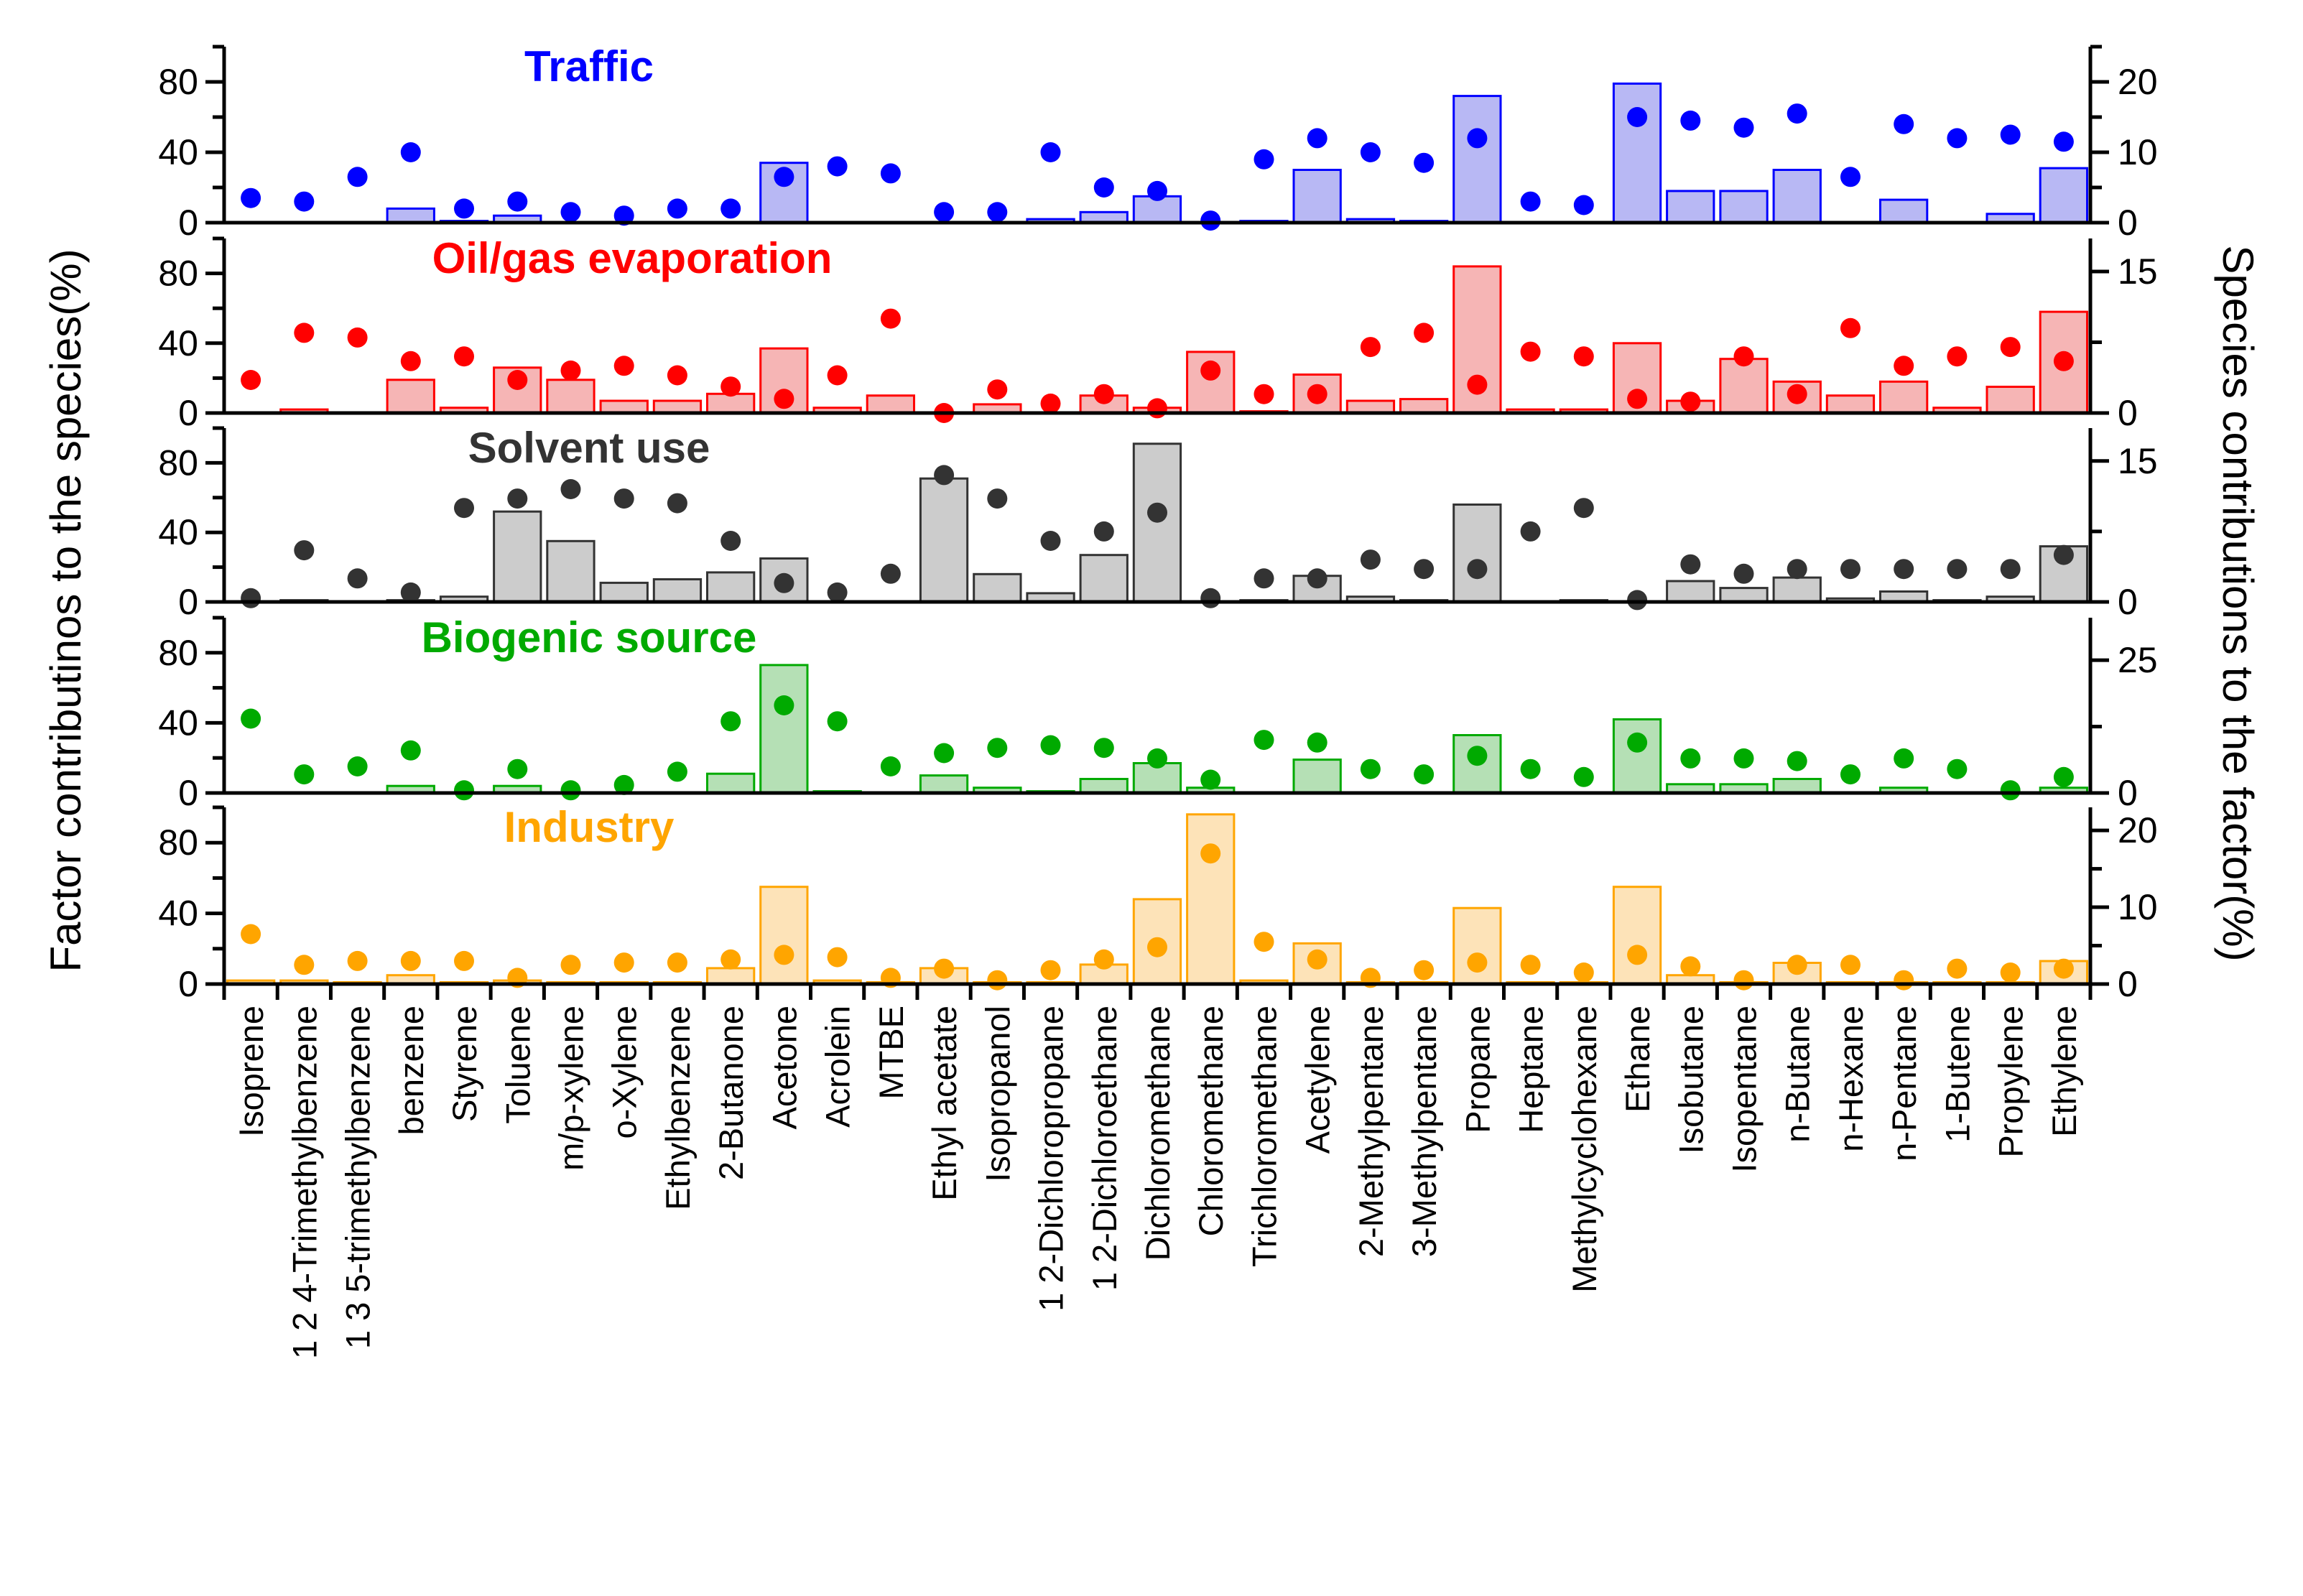 The image size is (2303, 1596). What do you see at coordinates (1744, 1089) in the screenshot?
I see `category-label: Isopentane` at bounding box center [1744, 1089].